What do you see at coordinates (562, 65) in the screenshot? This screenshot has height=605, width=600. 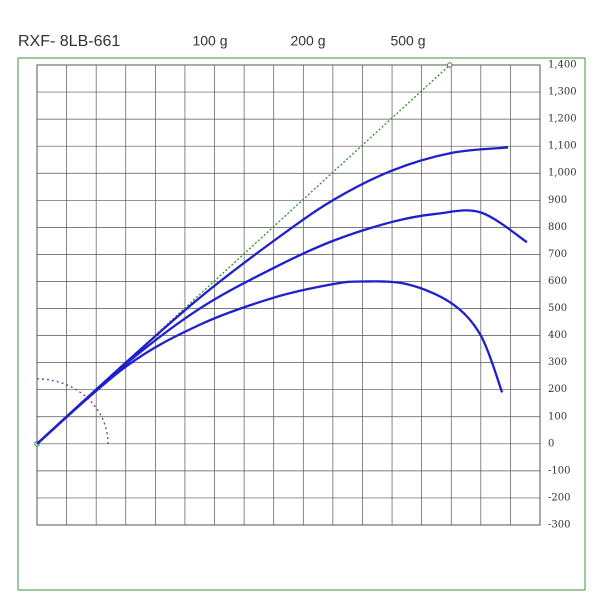 I see `y-tick-label: 1,400` at bounding box center [562, 65].